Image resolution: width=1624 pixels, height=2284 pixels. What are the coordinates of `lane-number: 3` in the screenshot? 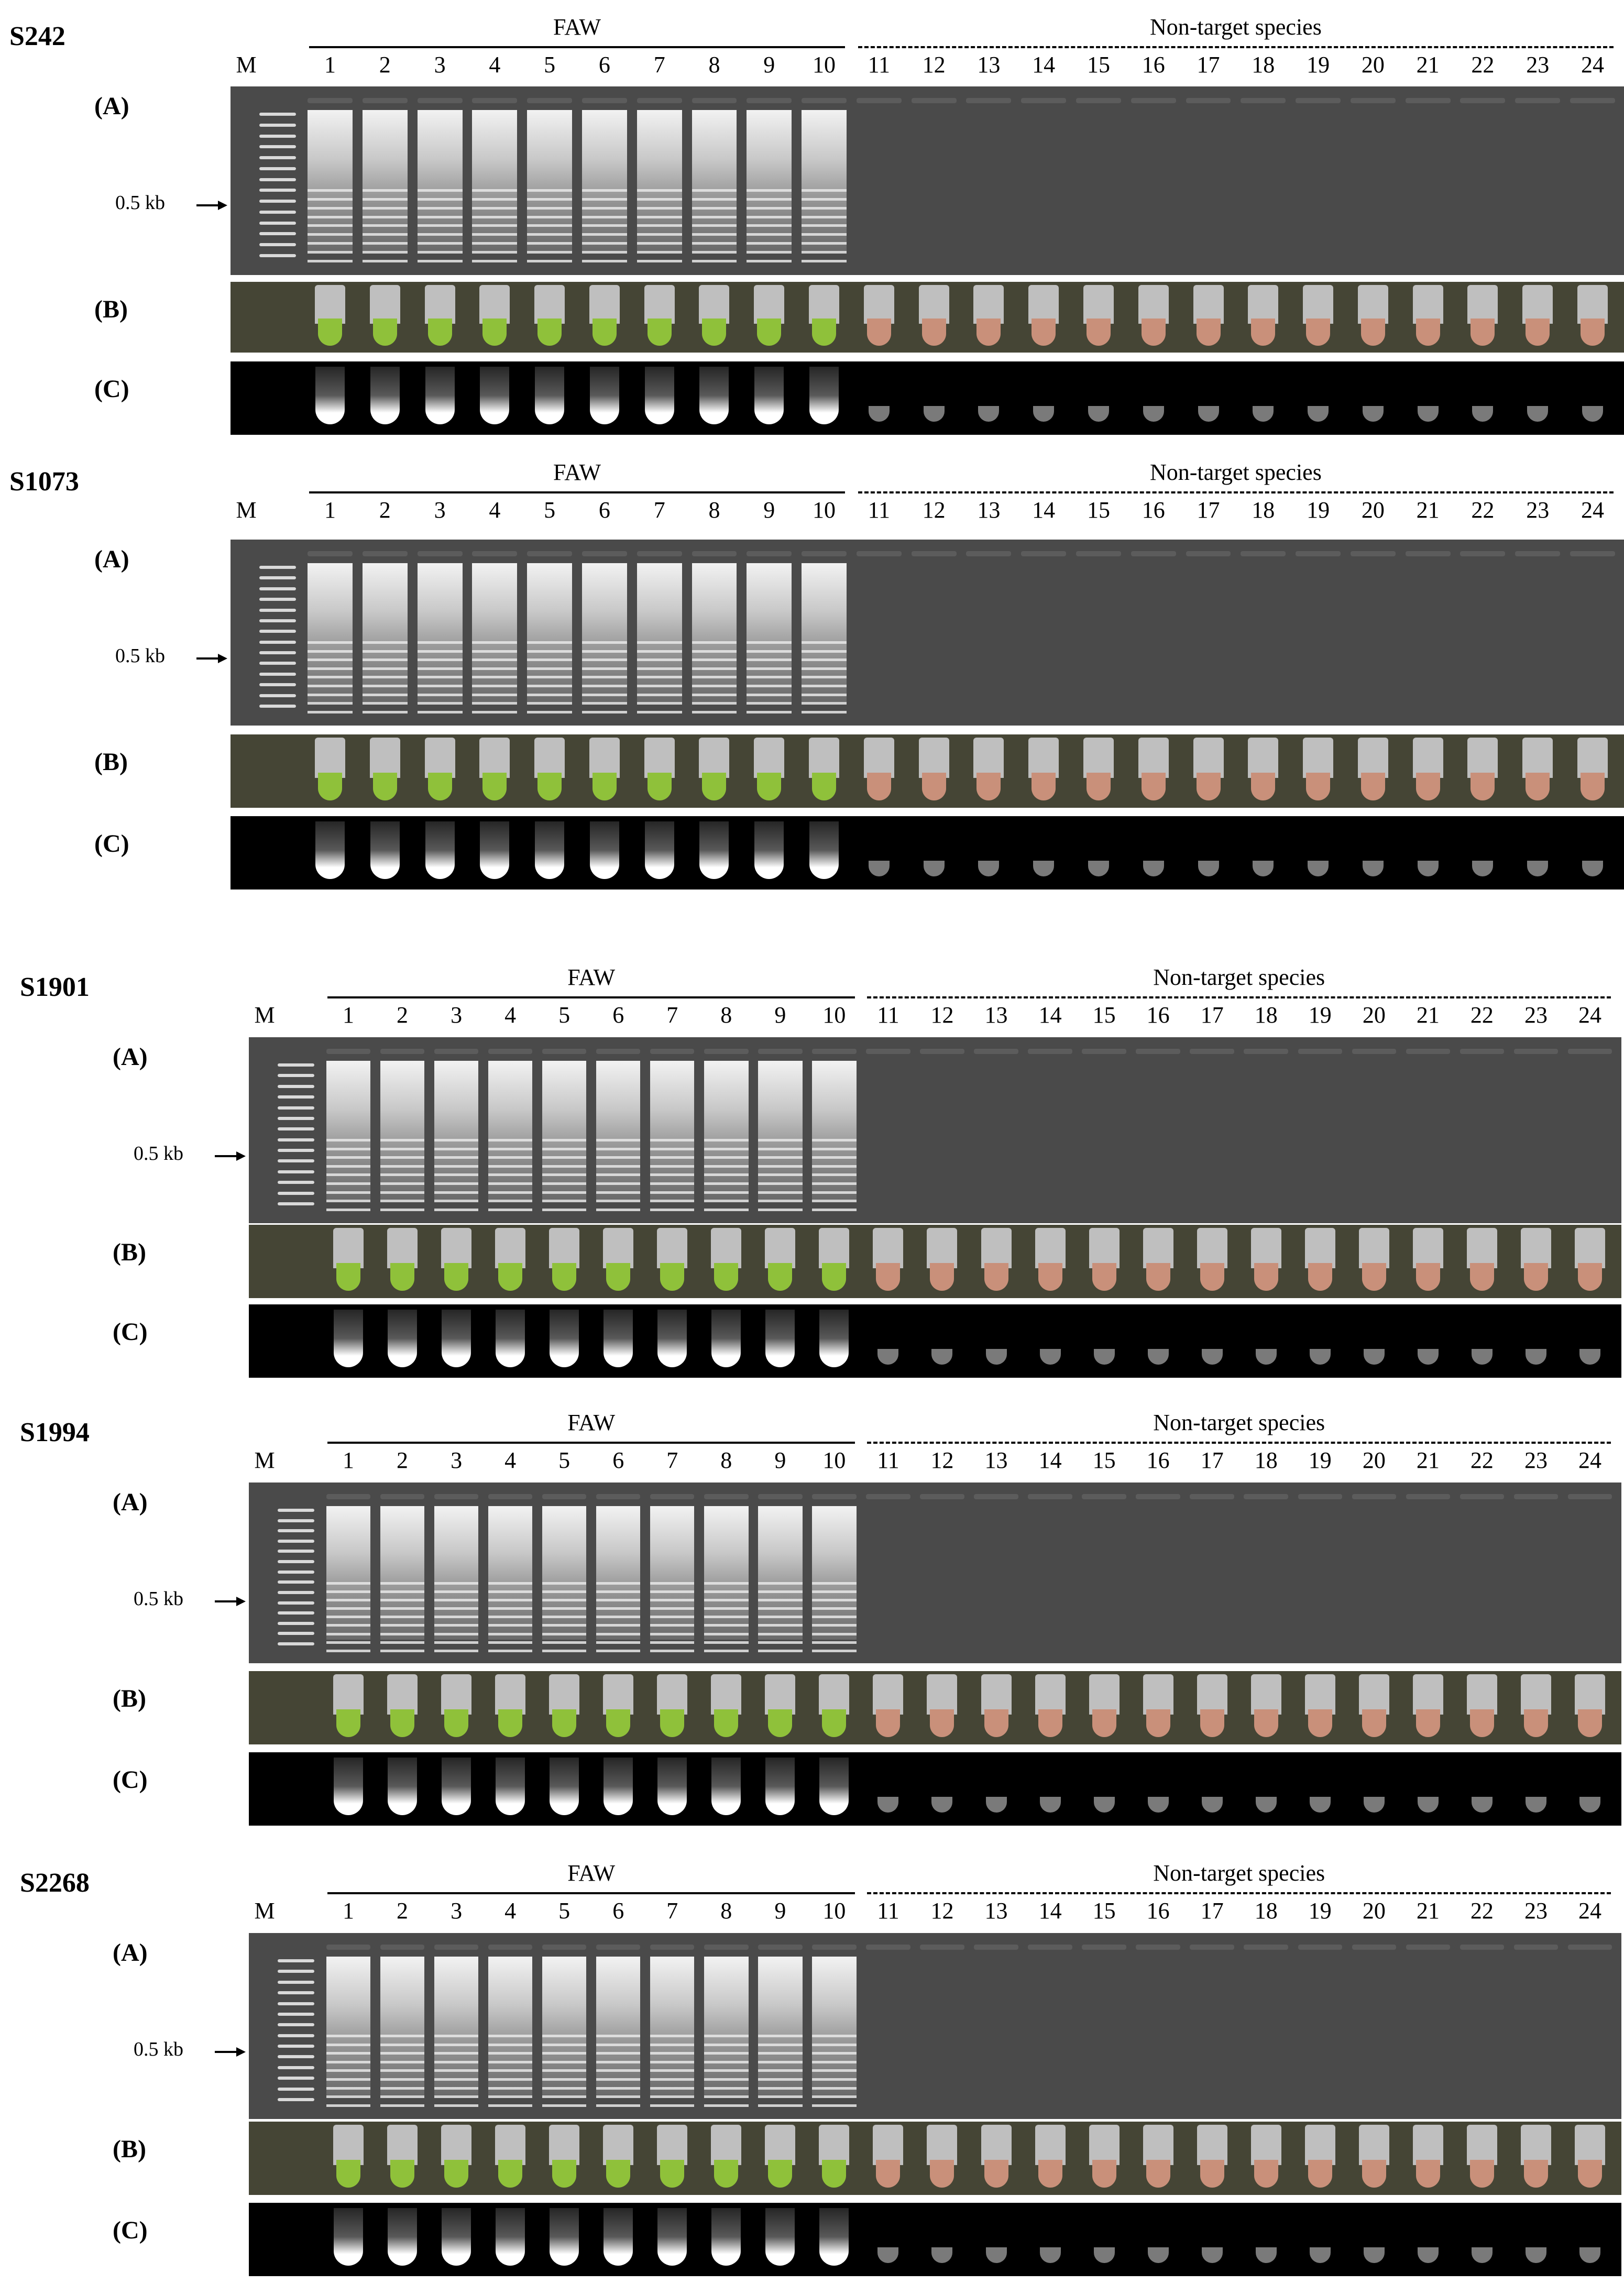 It's located at (457, 1015).